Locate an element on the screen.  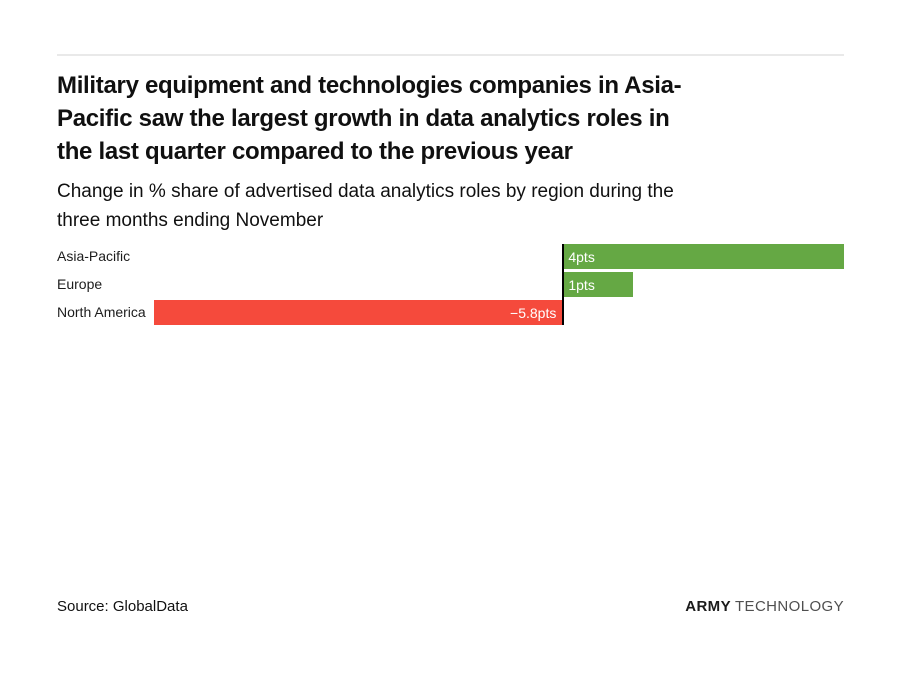
brand-name-bold: ARMY is located at coordinates (708, 606).